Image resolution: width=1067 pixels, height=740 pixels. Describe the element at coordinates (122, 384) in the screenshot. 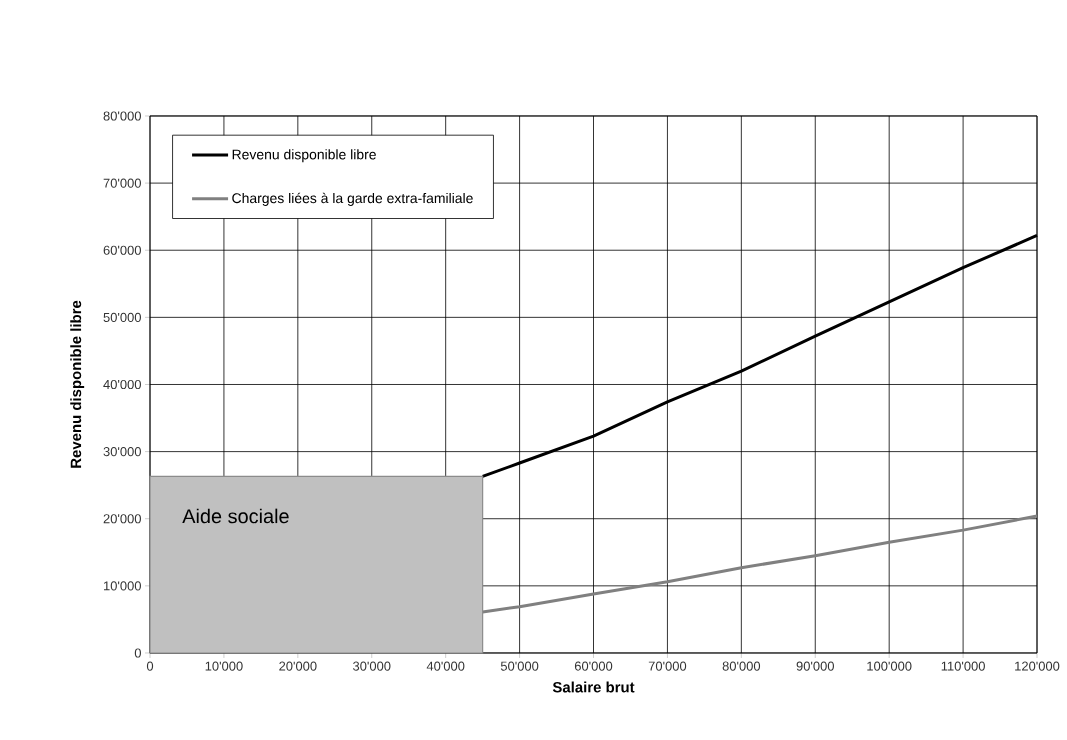

I see `y-tick-label: 40'000` at that location.